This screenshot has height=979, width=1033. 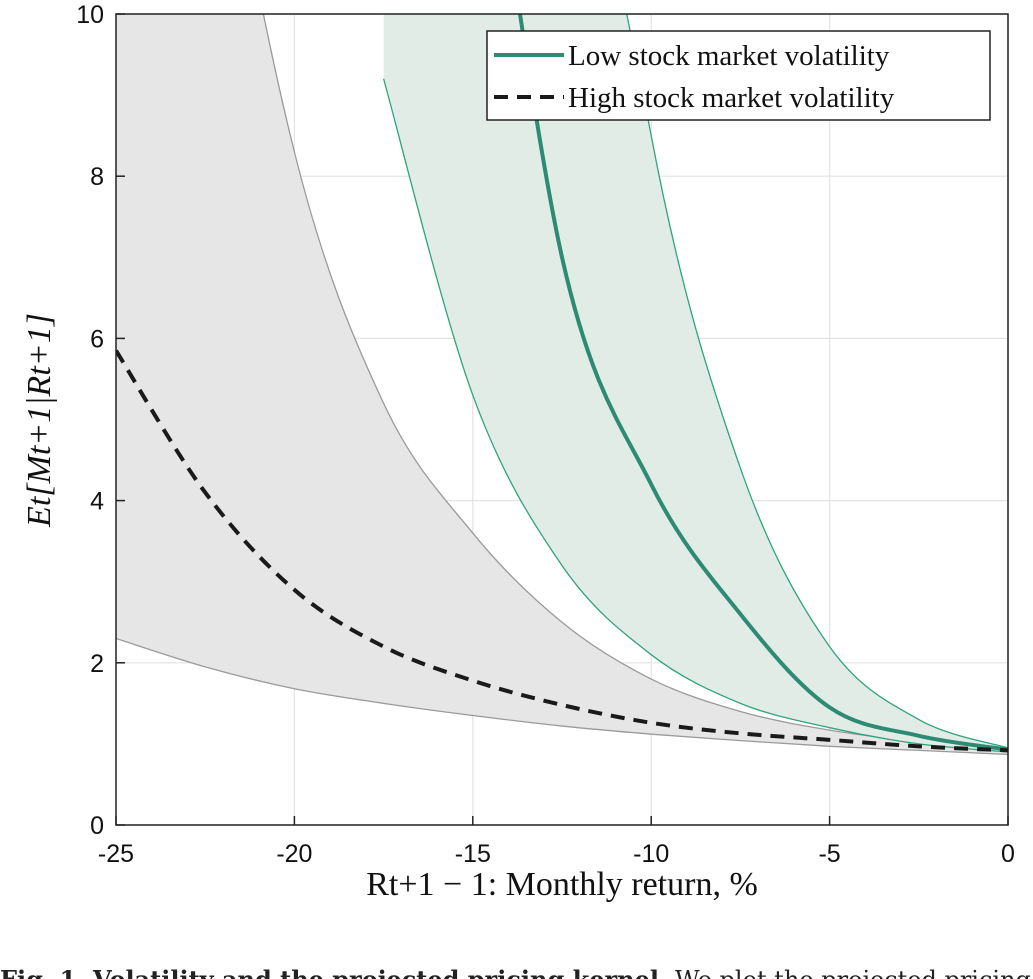 What do you see at coordinates (1008, 854) in the screenshot?
I see `x-tick-label: 0` at bounding box center [1008, 854].